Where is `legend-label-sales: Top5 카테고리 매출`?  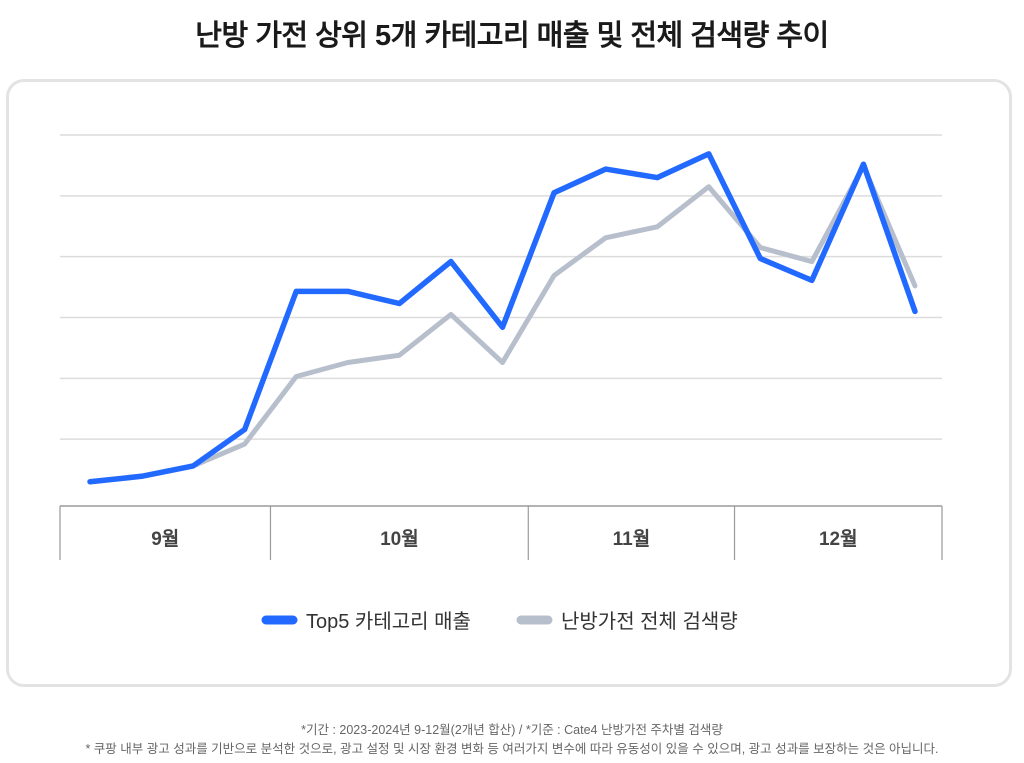
legend-label-sales: Top5 카테고리 매출 is located at coordinates (388, 621).